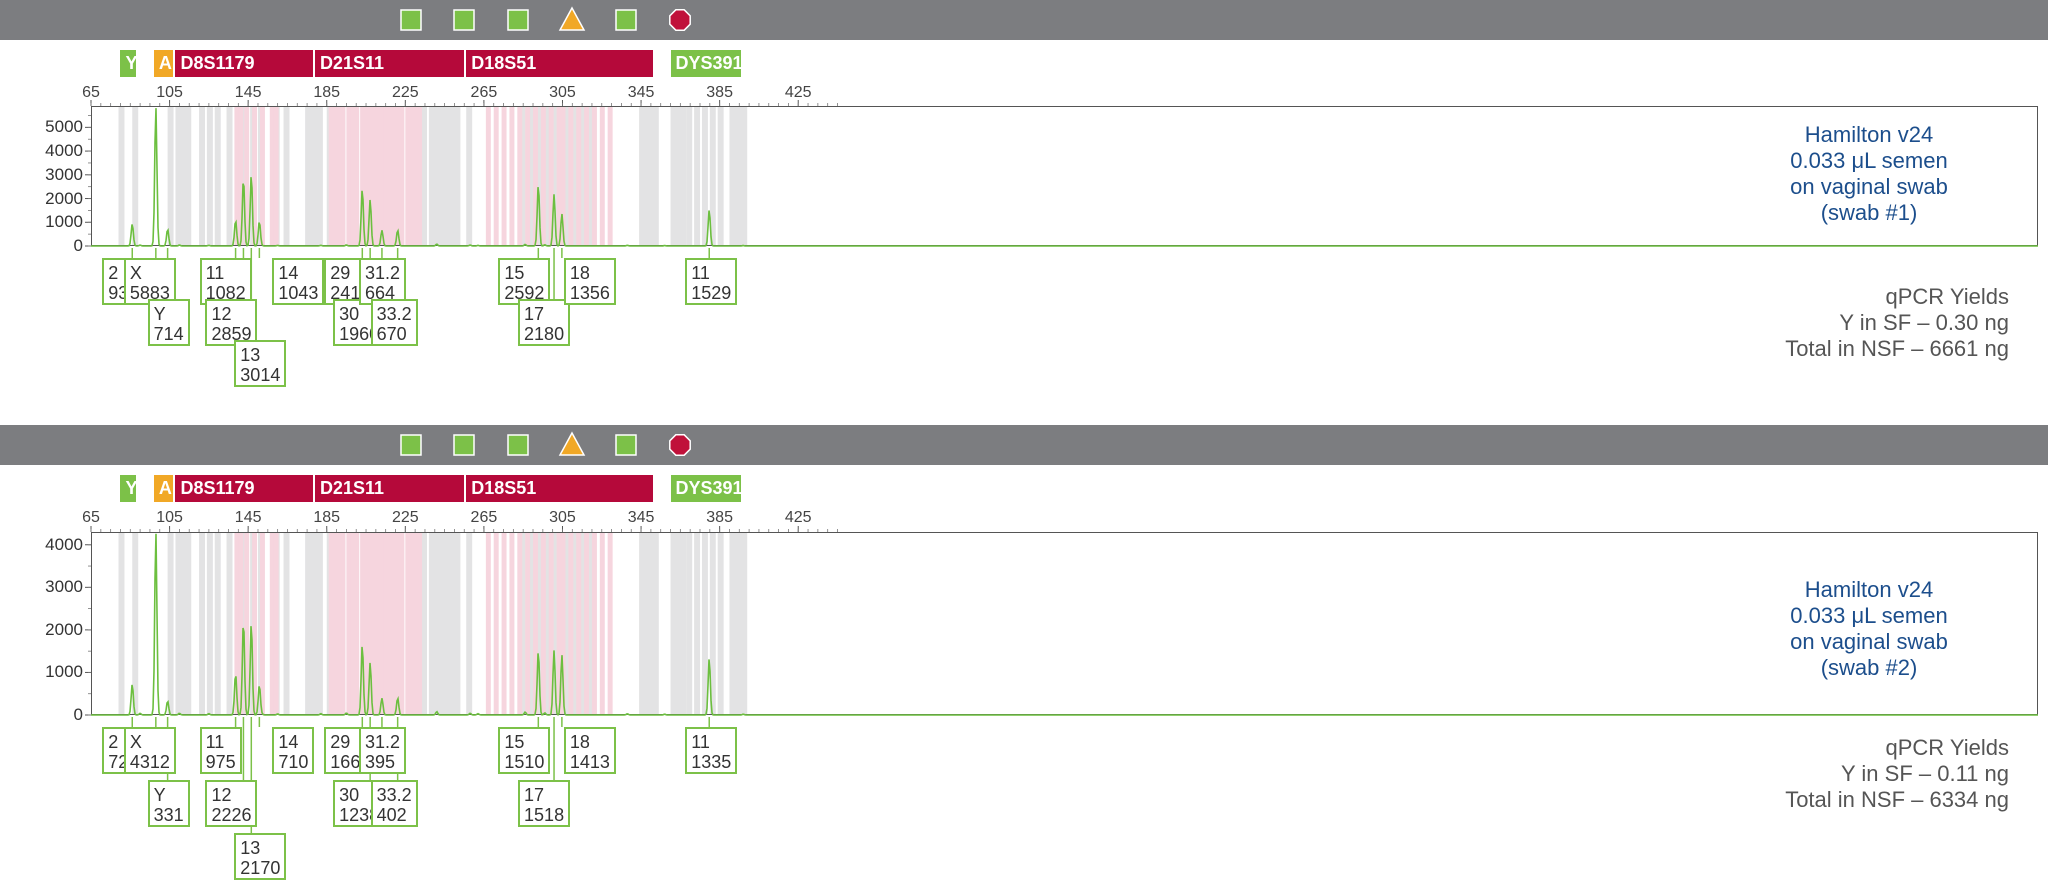 This screenshot has width=2048, height=896. I want to click on allele-height: 1356, so click(589, 293).